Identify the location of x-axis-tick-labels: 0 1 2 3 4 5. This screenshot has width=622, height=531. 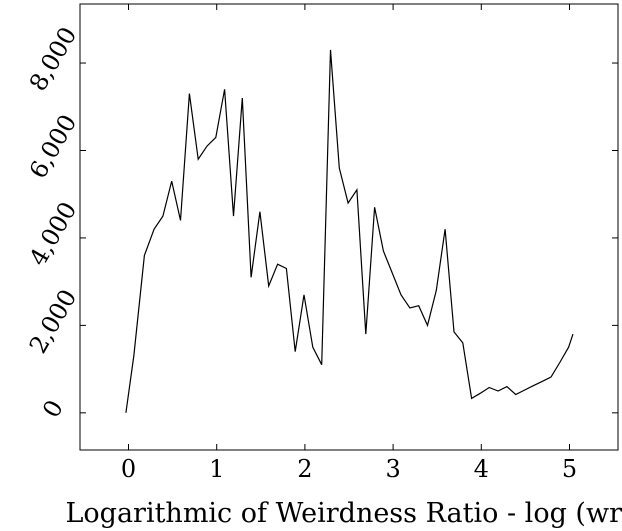
(349, 469).